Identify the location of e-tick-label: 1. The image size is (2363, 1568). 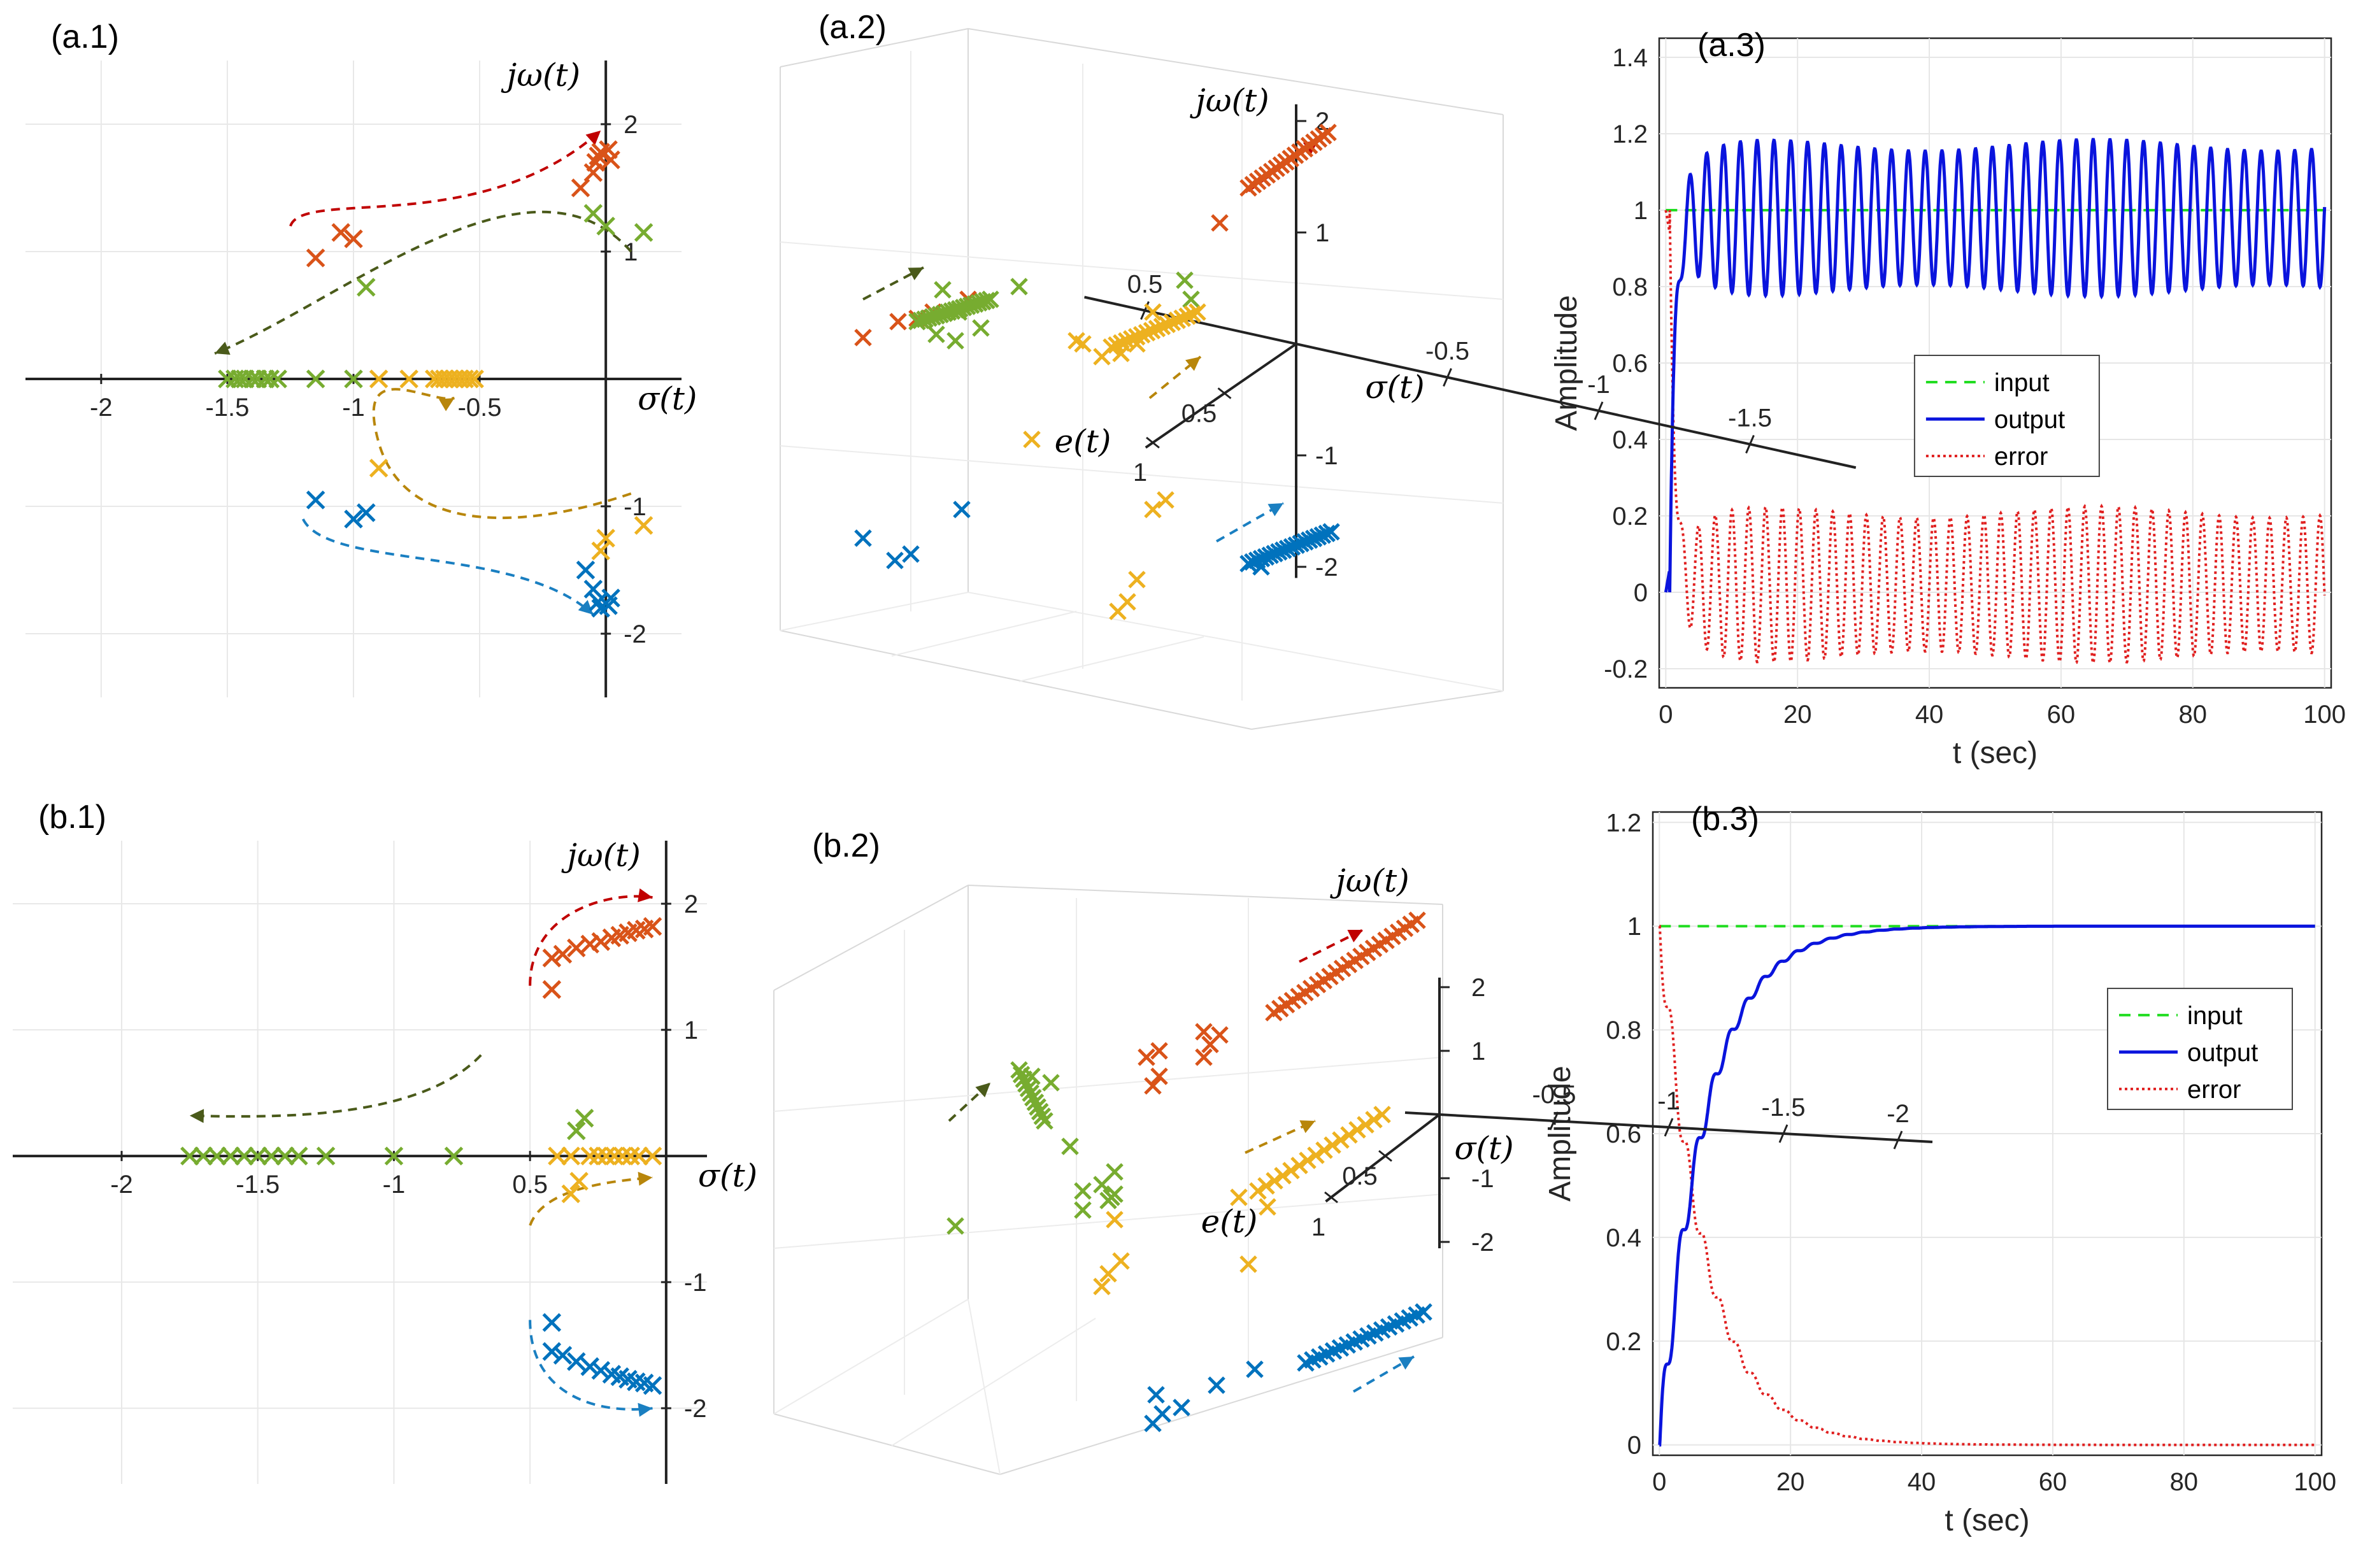
(1318, 1227).